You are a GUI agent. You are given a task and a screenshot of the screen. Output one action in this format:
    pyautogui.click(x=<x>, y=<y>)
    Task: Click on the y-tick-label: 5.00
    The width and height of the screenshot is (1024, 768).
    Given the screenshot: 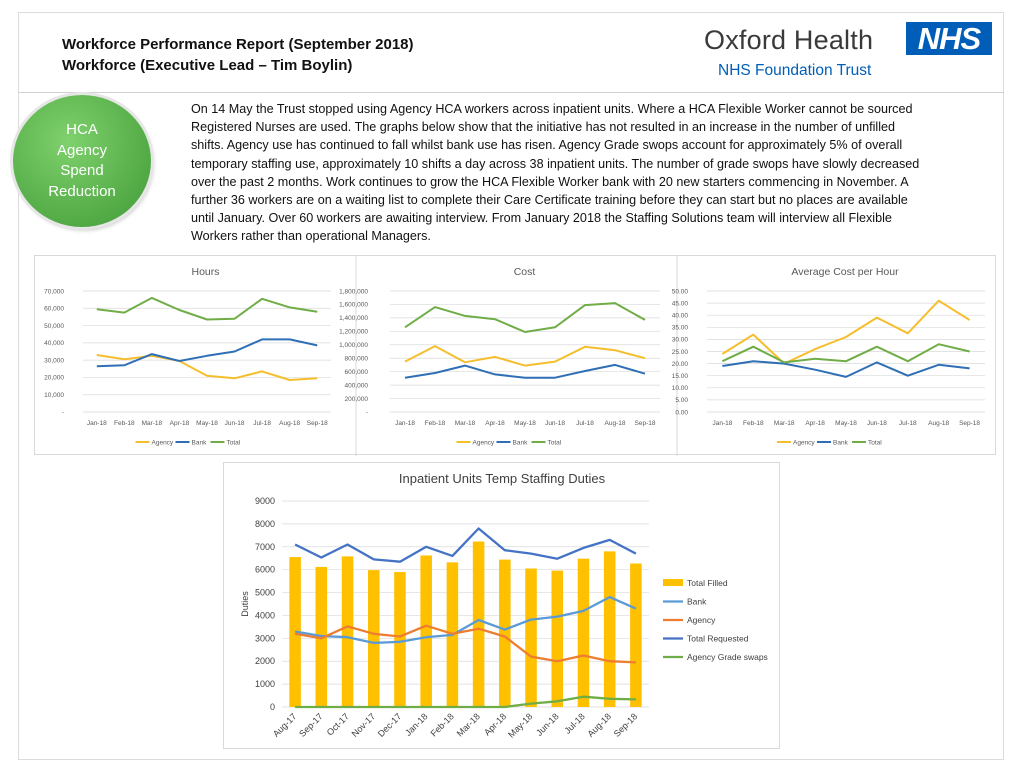 What is the action you would take?
    pyautogui.click(x=681, y=400)
    